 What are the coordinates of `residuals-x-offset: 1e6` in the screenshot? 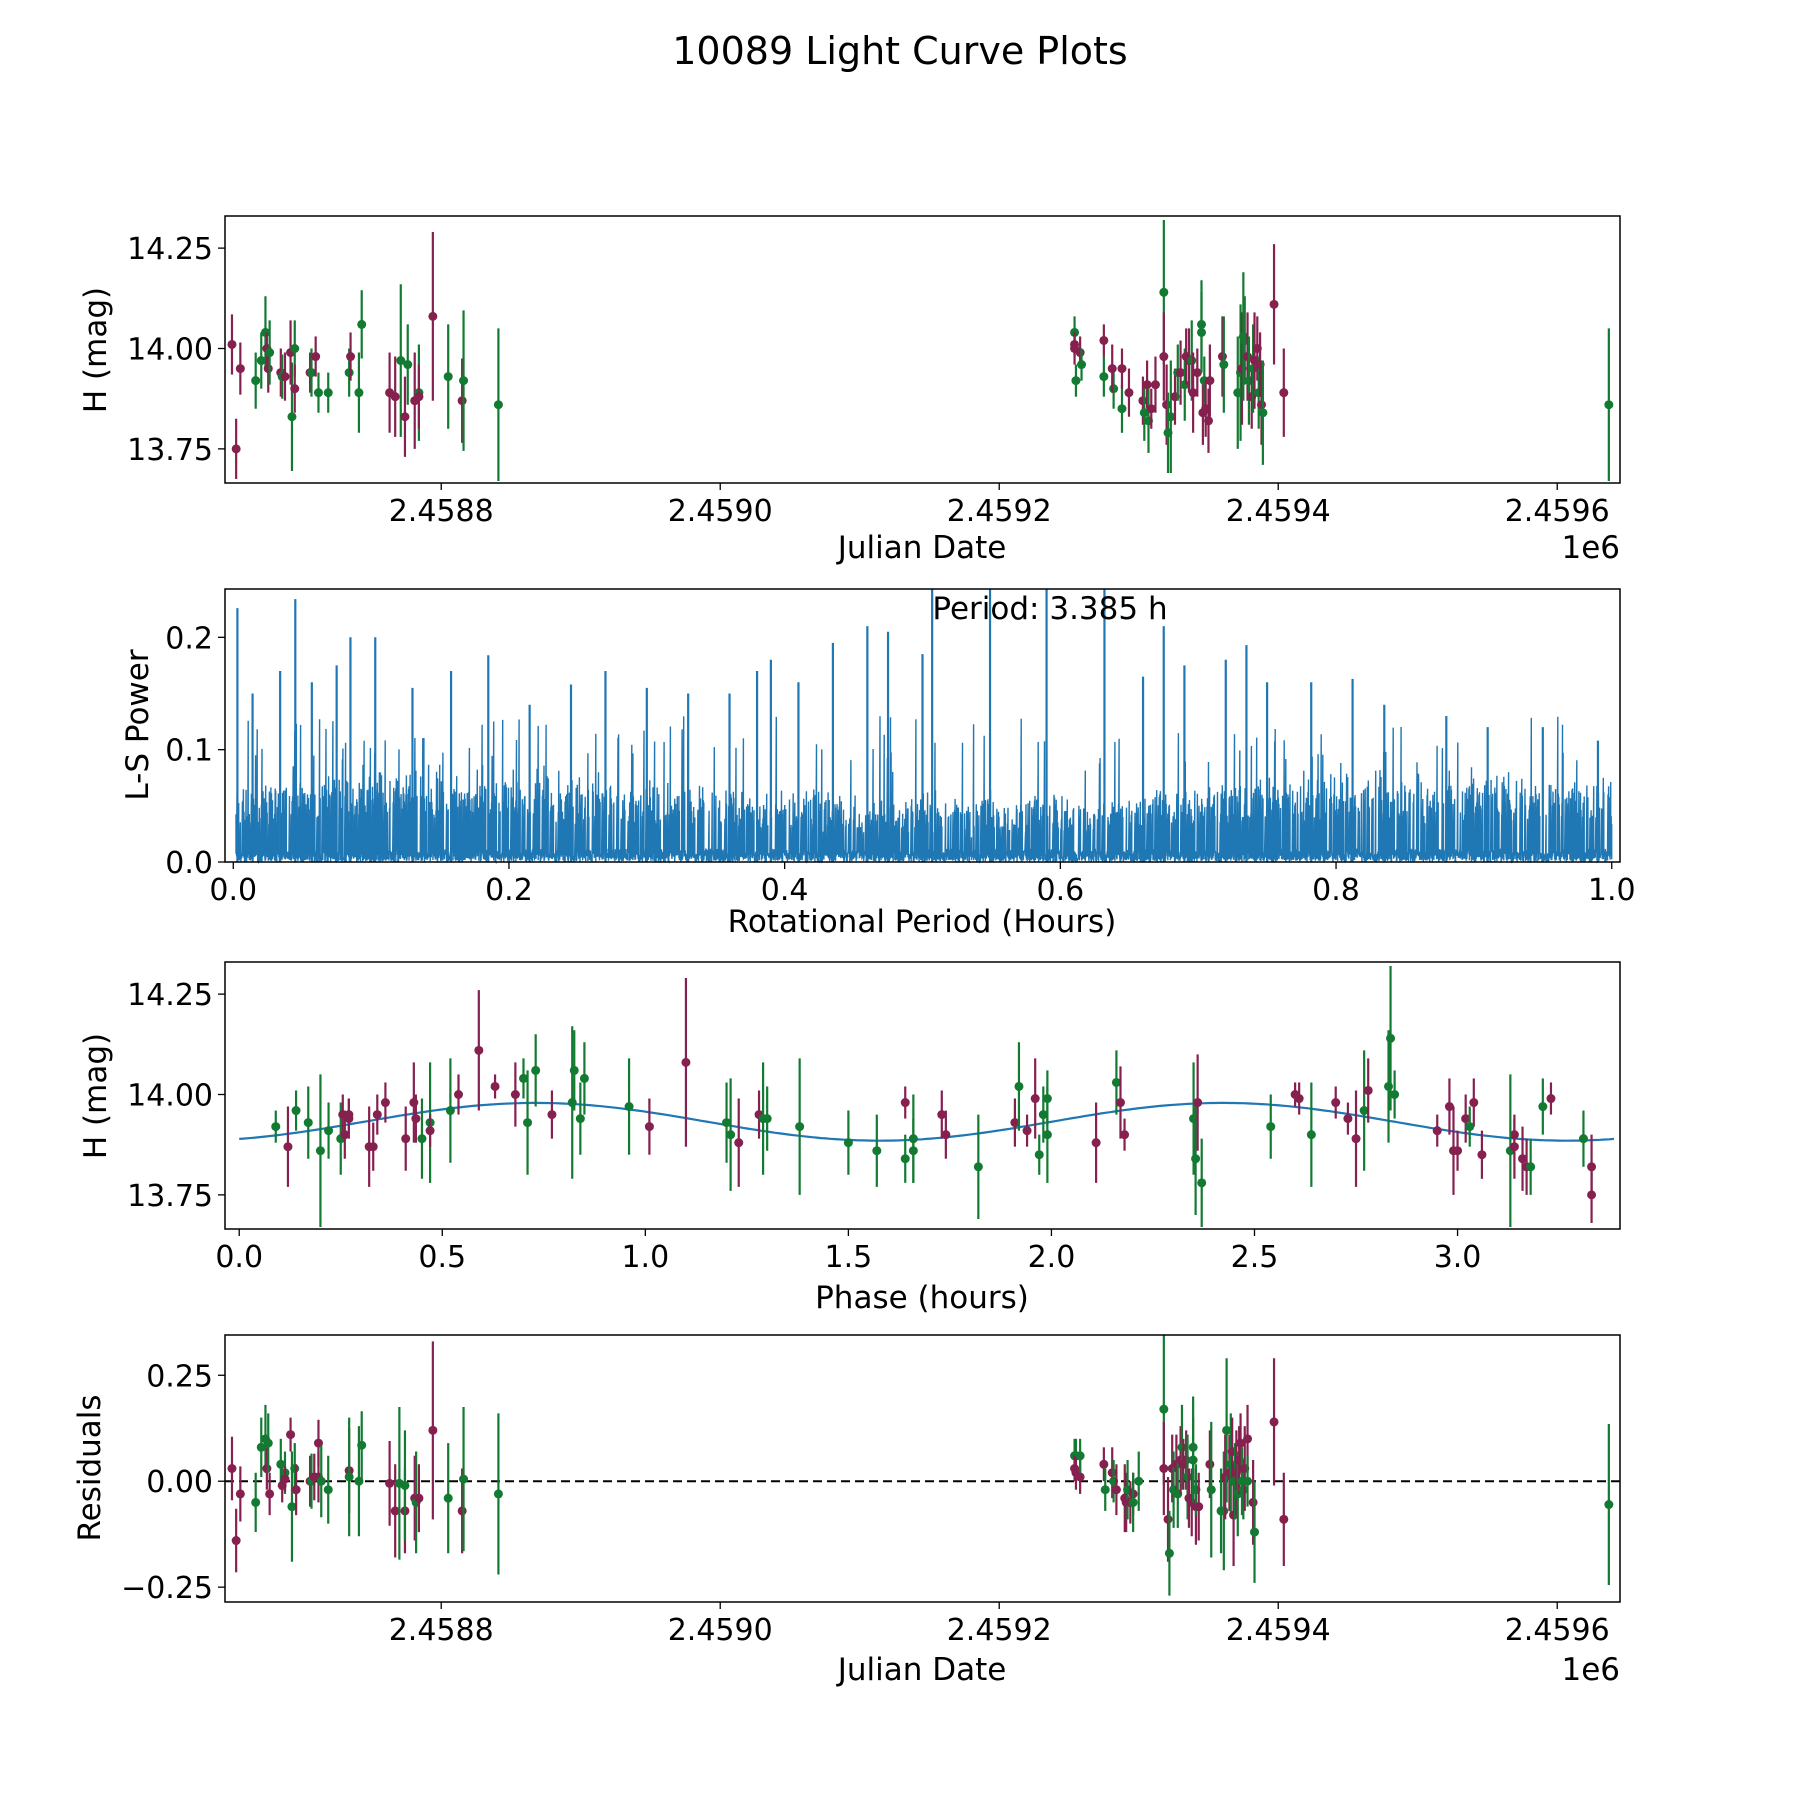 It's located at (1590, 1670).